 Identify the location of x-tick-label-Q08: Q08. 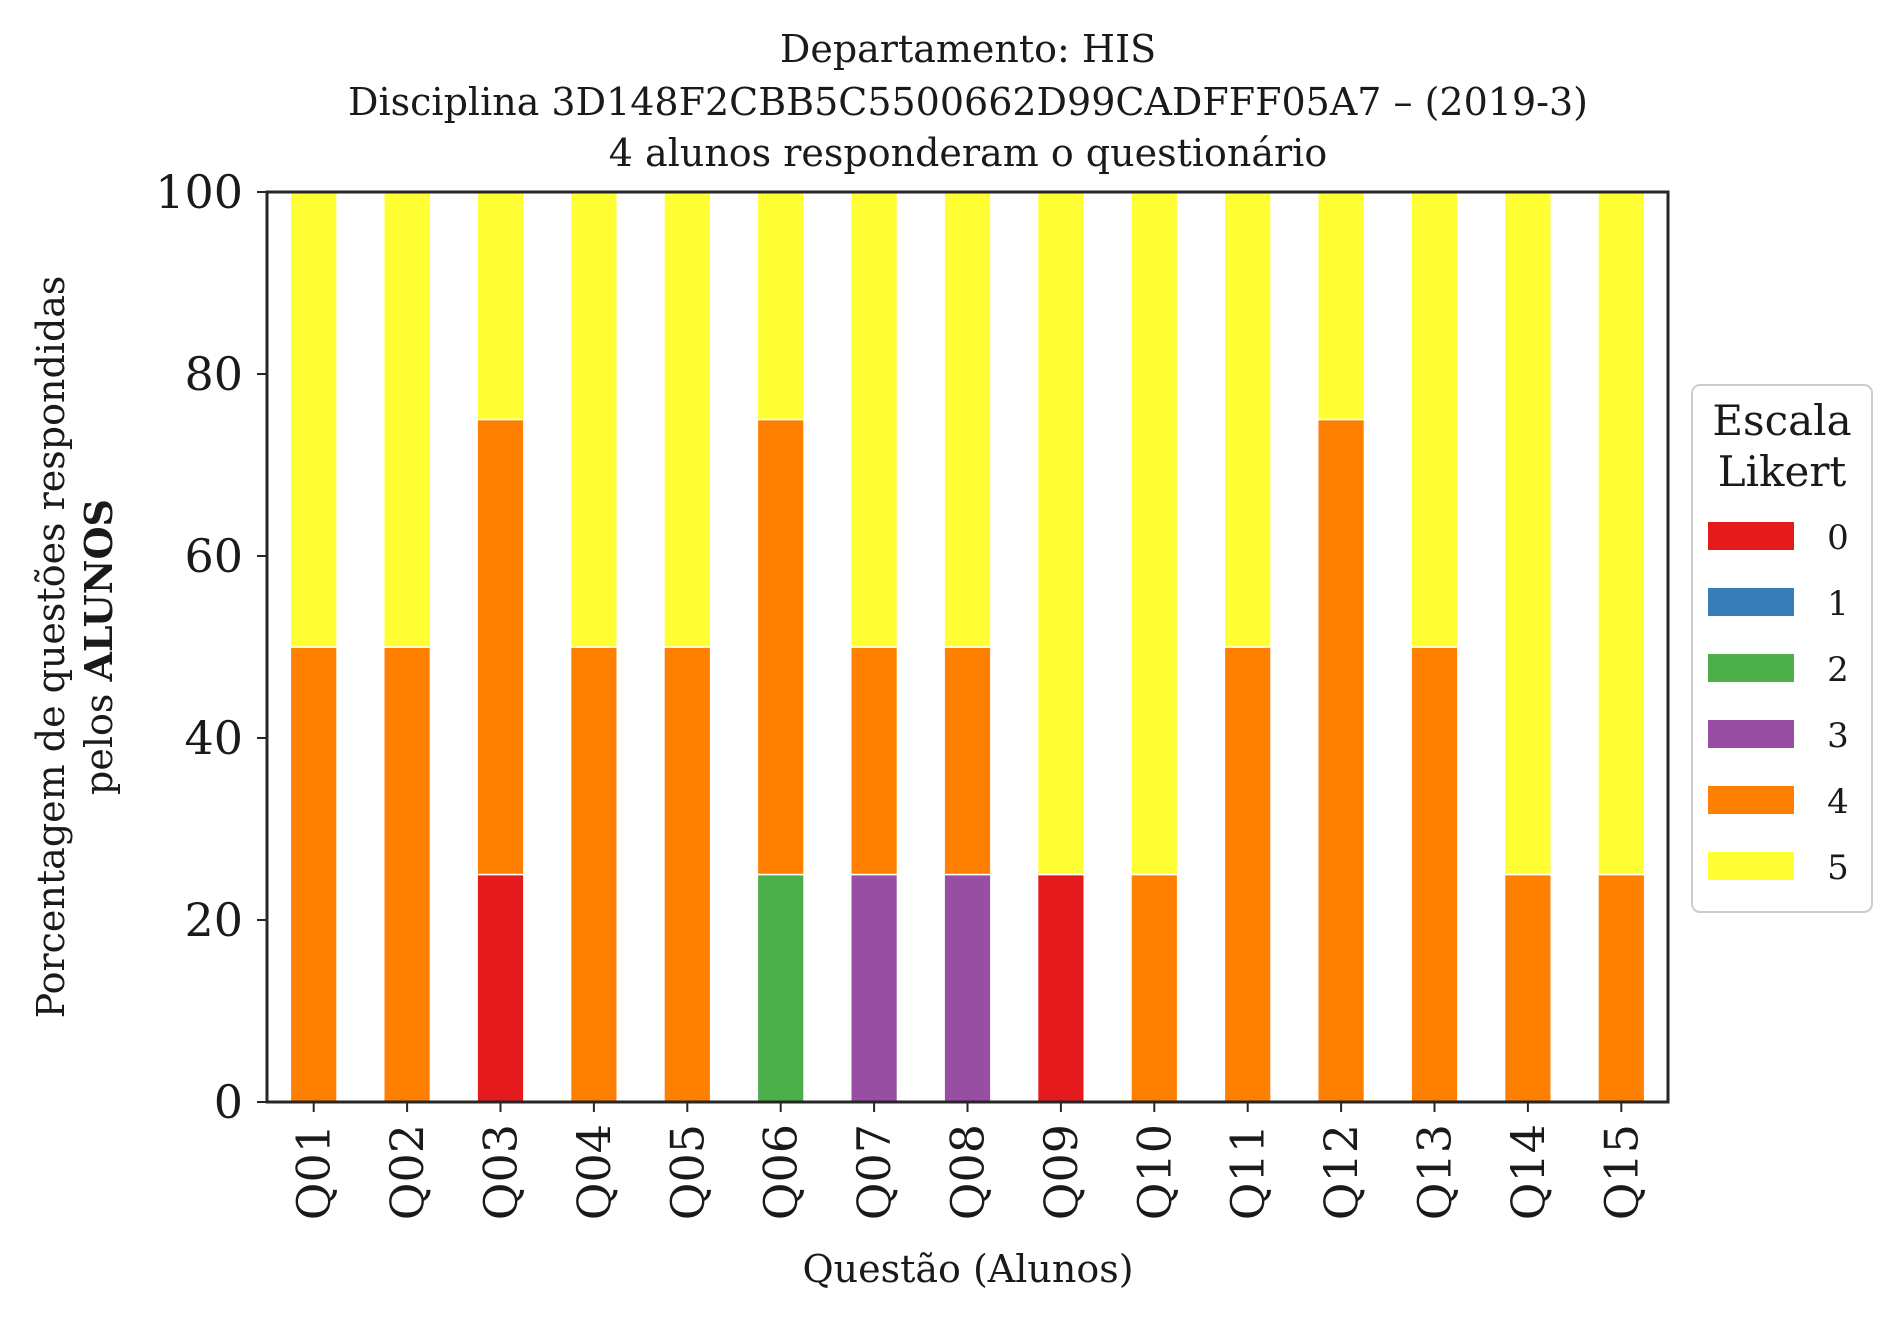
(968, 1172).